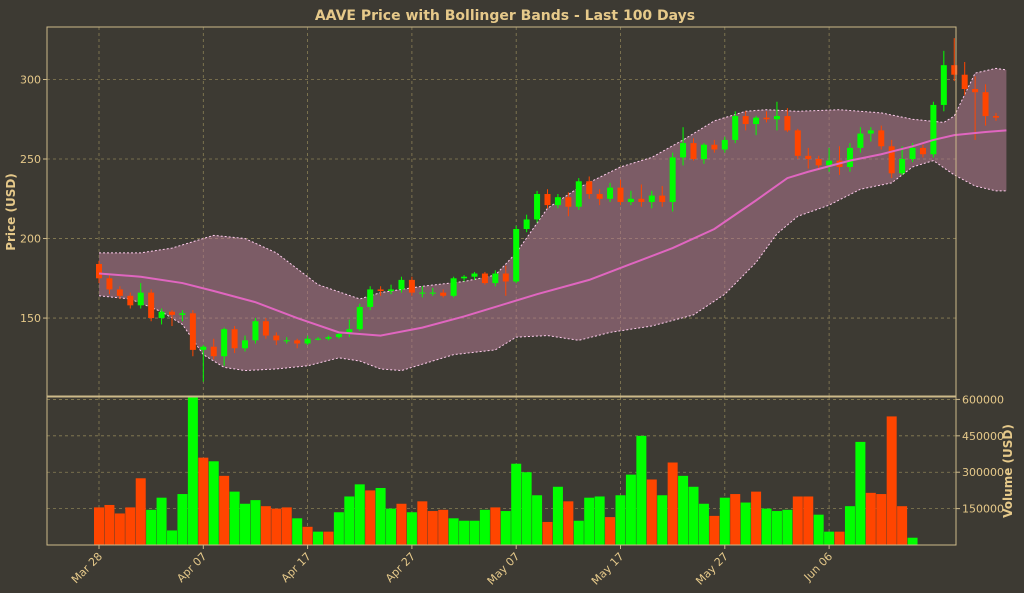 The height and width of the screenshot is (593, 1024). Describe the element at coordinates (983, 399) in the screenshot. I see `volume-tick-label: 600000` at that location.